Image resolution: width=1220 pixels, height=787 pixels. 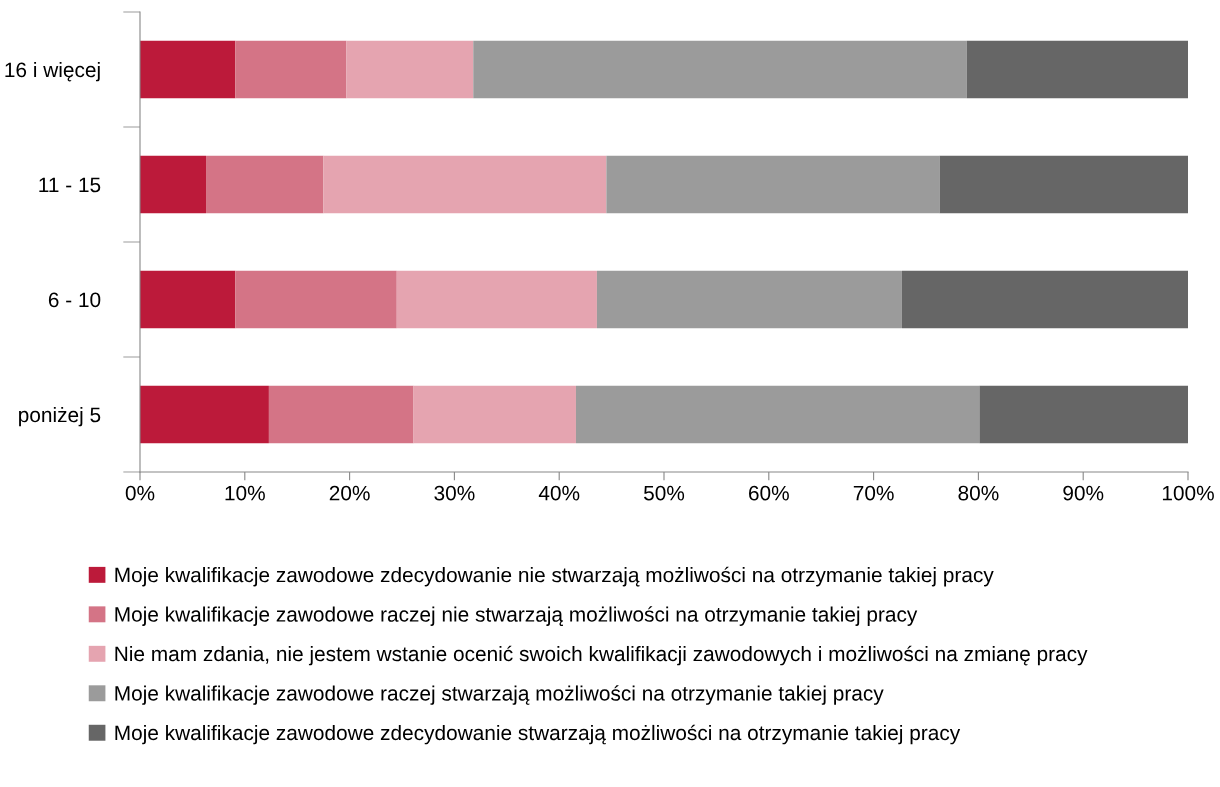 What do you see at coordinates (516, 616) in the screenshot?
I see `legend-label: Moje kwalifikacje zawodowe raczej nie stwarzają możliwości na otrzymanie takiej pracy` at bounding box center [516, 616].